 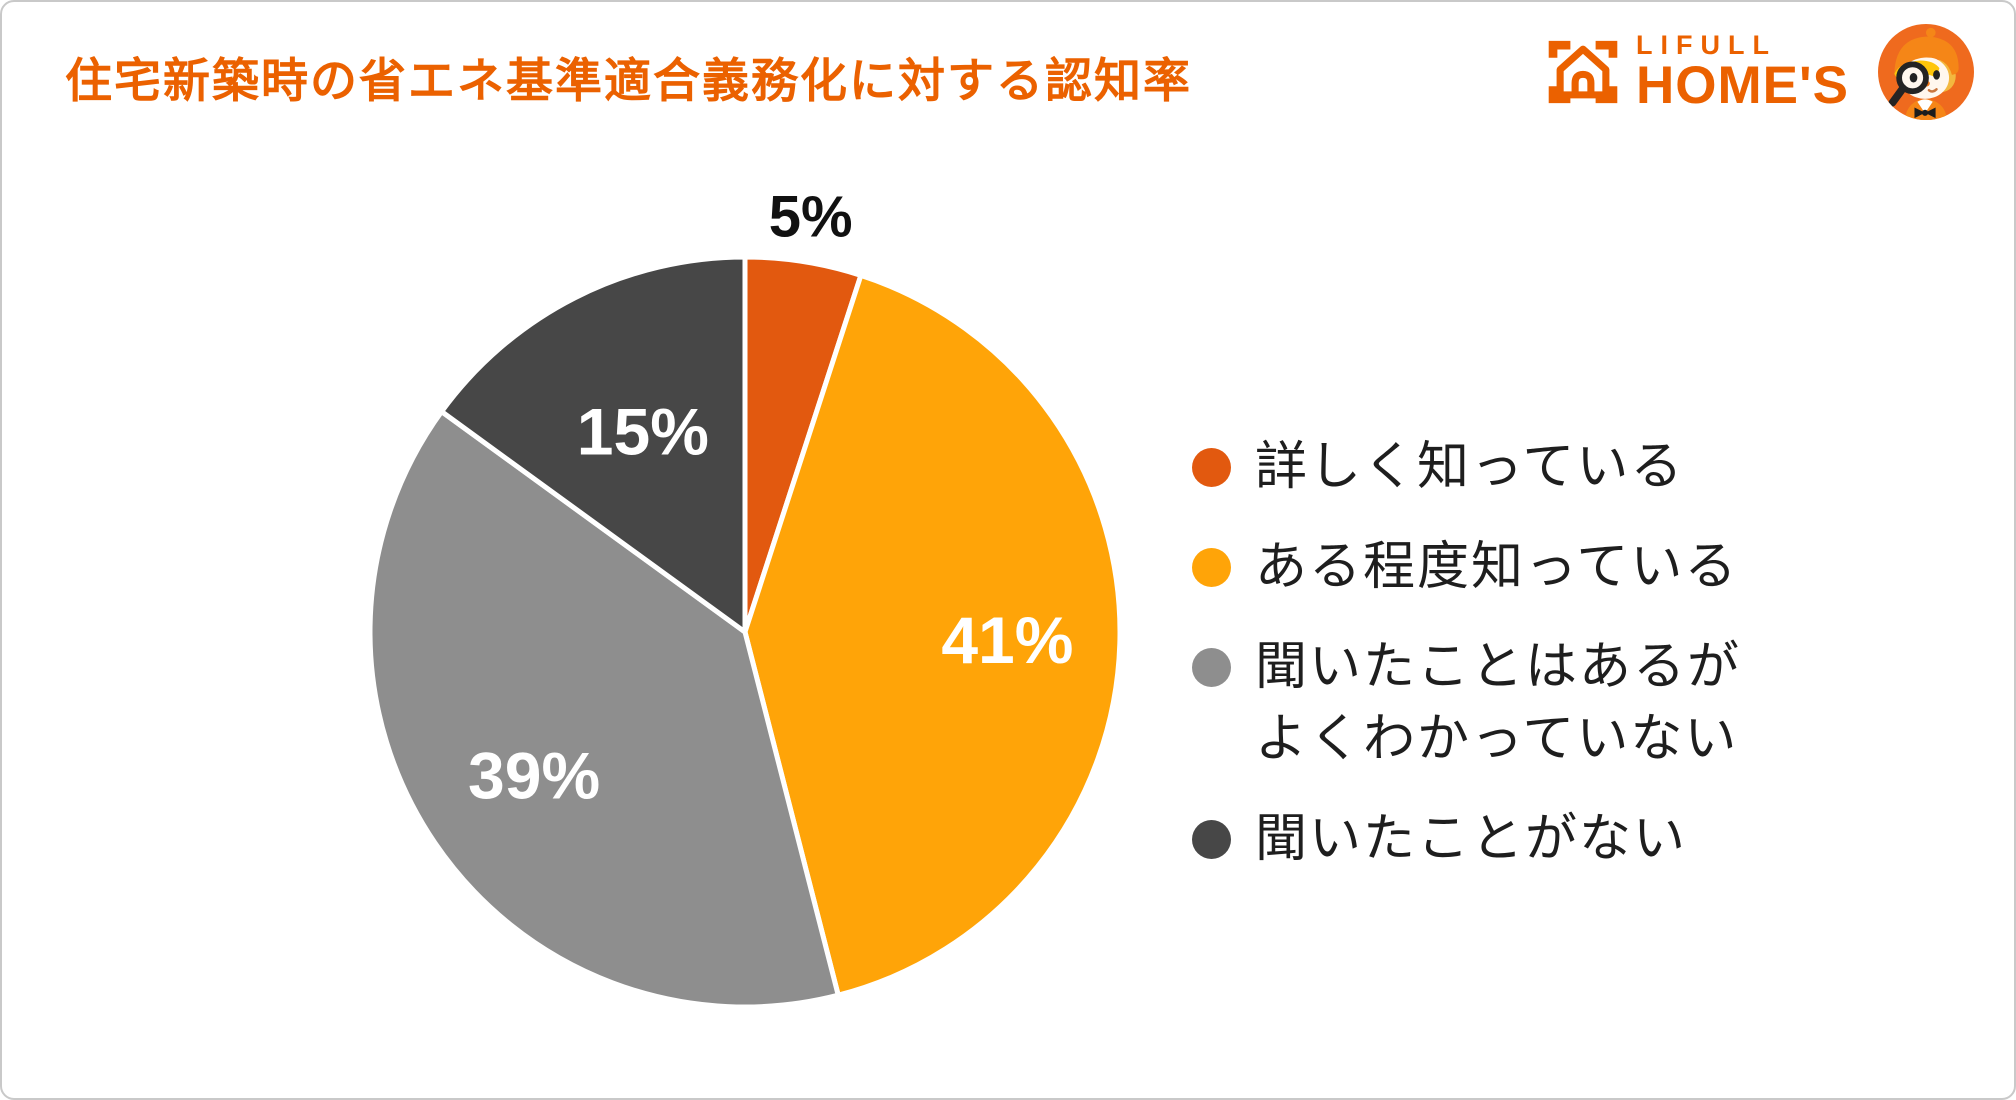 I want to click on house-frame-icon, so click(x=1583, y=72).